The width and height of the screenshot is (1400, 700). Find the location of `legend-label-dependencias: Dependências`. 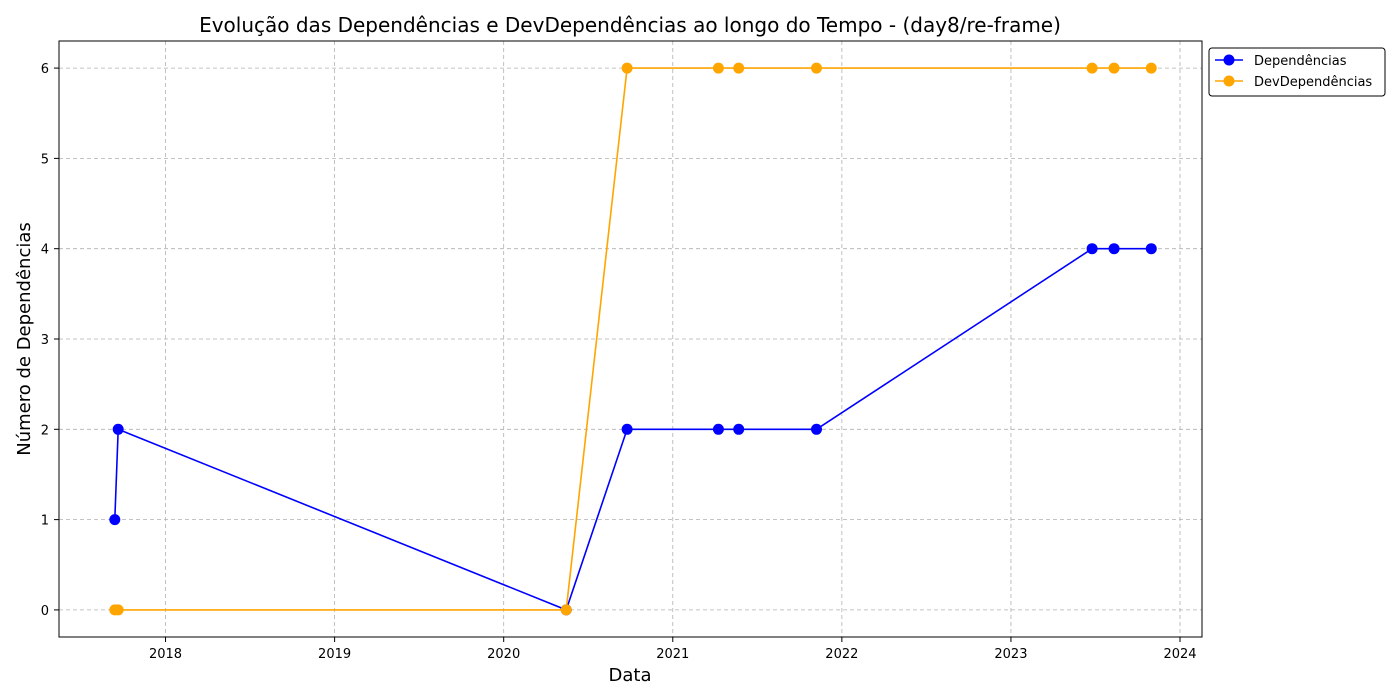

legend-label-dependencias: Dependências is located at coordinates (1300, 61).